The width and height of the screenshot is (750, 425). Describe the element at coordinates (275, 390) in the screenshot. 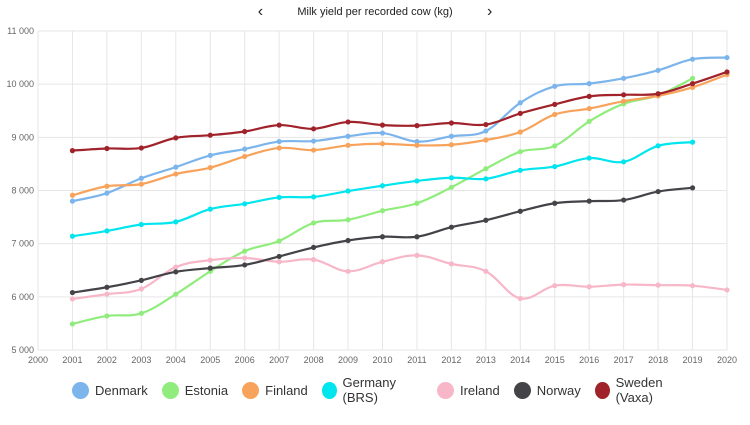

I see `legend-item-finland: Finland` at that location.